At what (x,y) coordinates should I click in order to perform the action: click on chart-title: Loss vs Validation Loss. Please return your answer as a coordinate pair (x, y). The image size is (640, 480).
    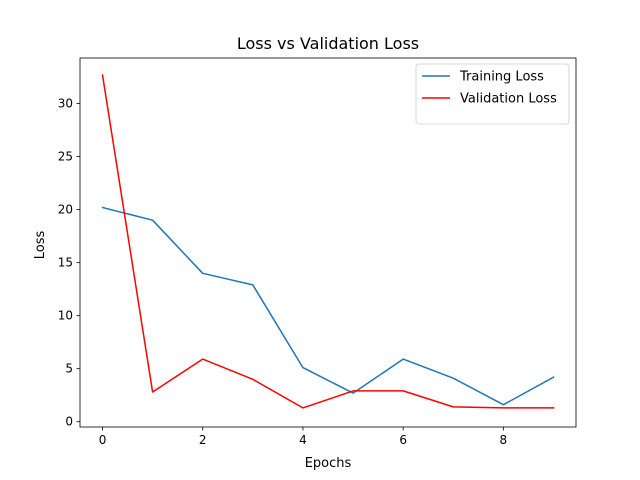
    Looking at the image, I should click on (328, 43).